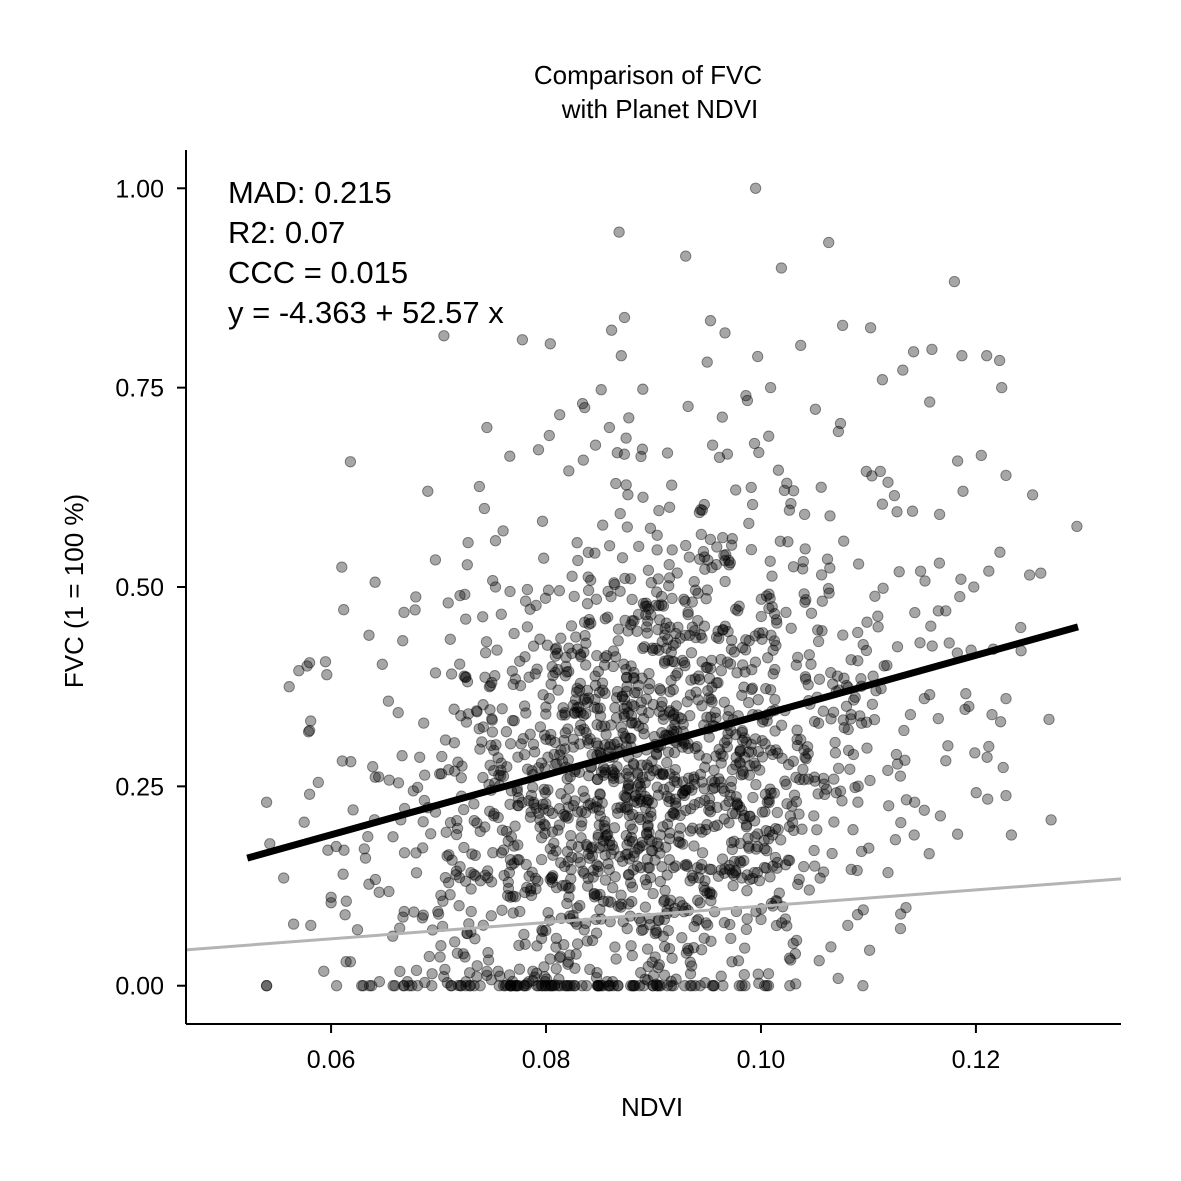  What do you see at coordinates (331, 1060) in the screenshot?
I see `x-tick-label: 0.06` at bounding box center [331, 1060].